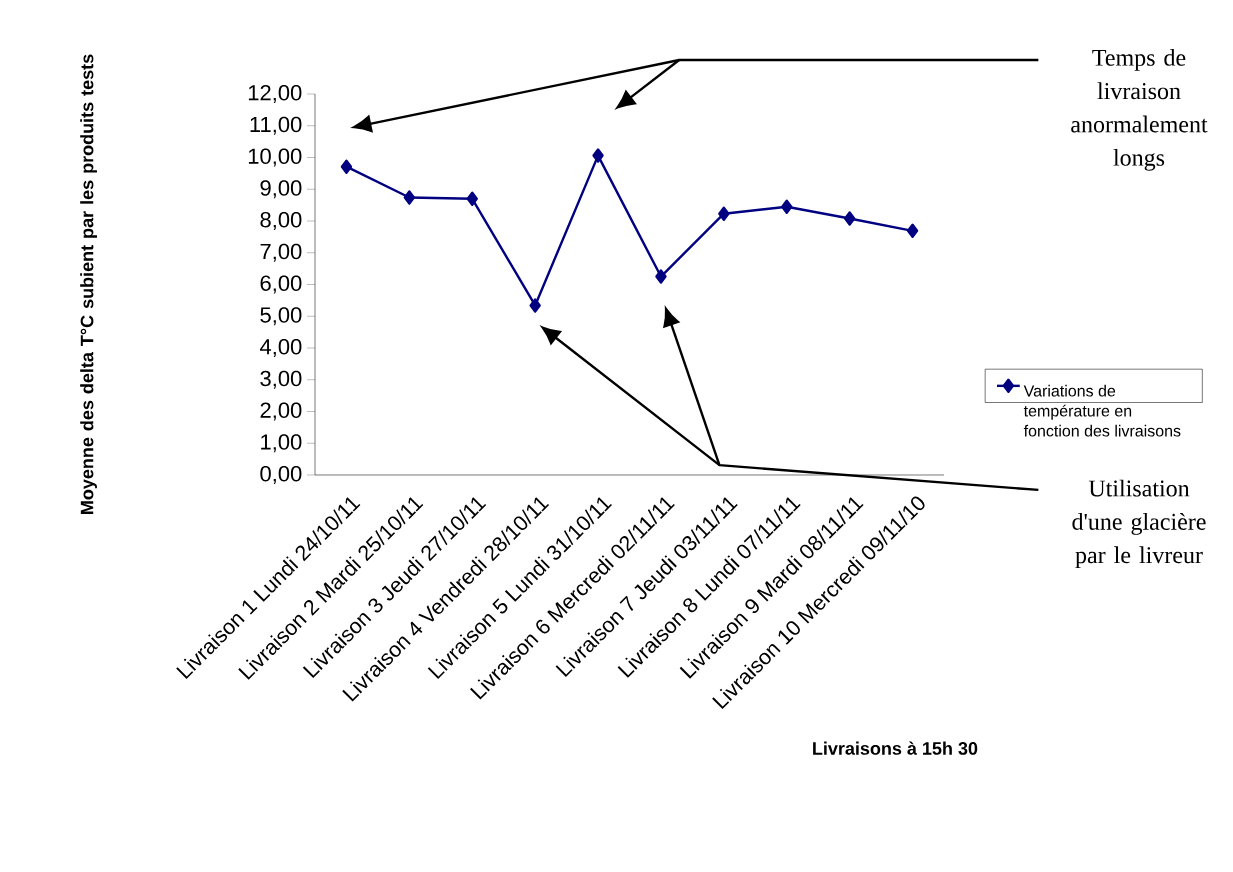 Image resolution: width=1233 pixels, height=872 pixels. Describe the element at coordinates (281, 379) in the screenshot. I see `y-tick-label: 3,00` at that location.